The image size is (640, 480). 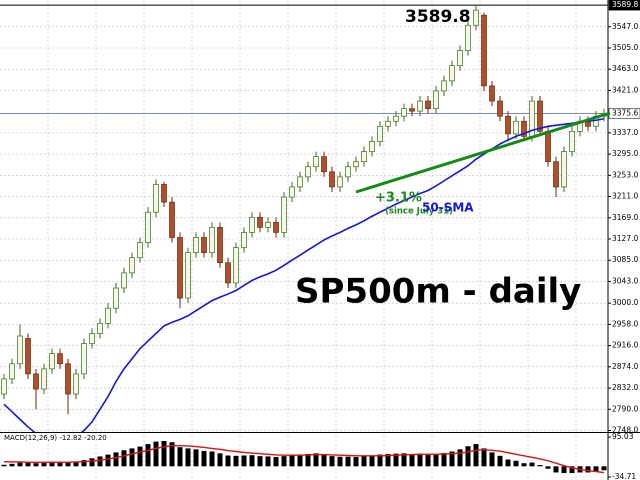 What do you see at coordinates (625, 26) in the screenshot?
I see `y-tick-label: 3547.0` at bounding box center [625, 26].